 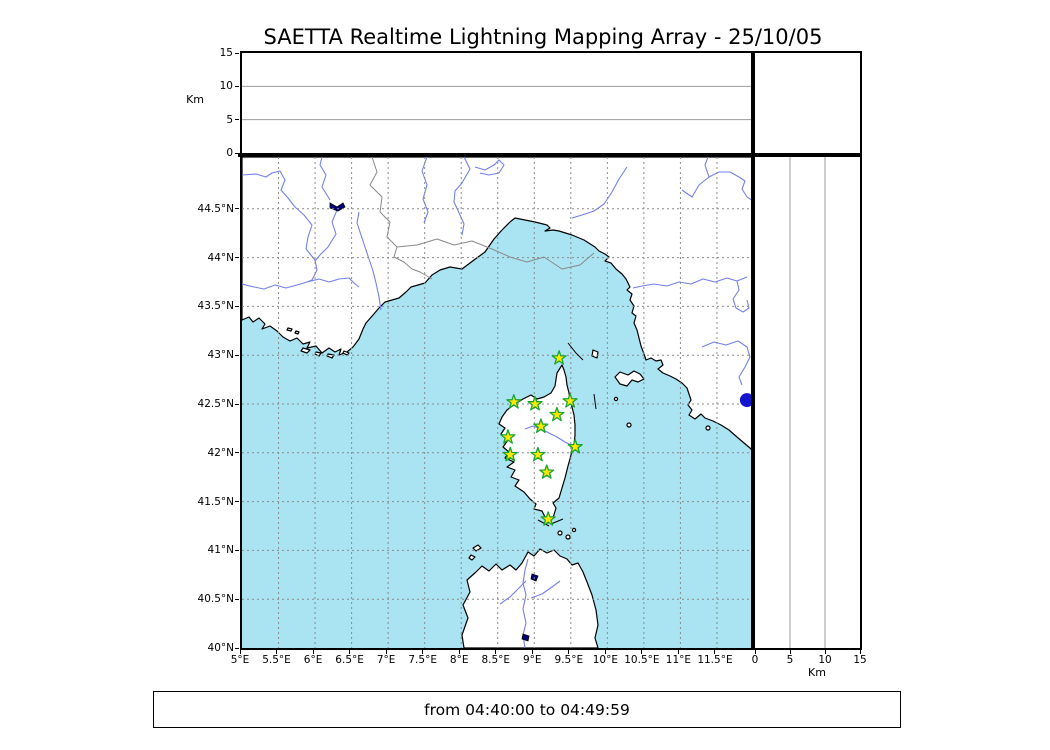 I want to click on lightning-events, so click(x=746, y=400).